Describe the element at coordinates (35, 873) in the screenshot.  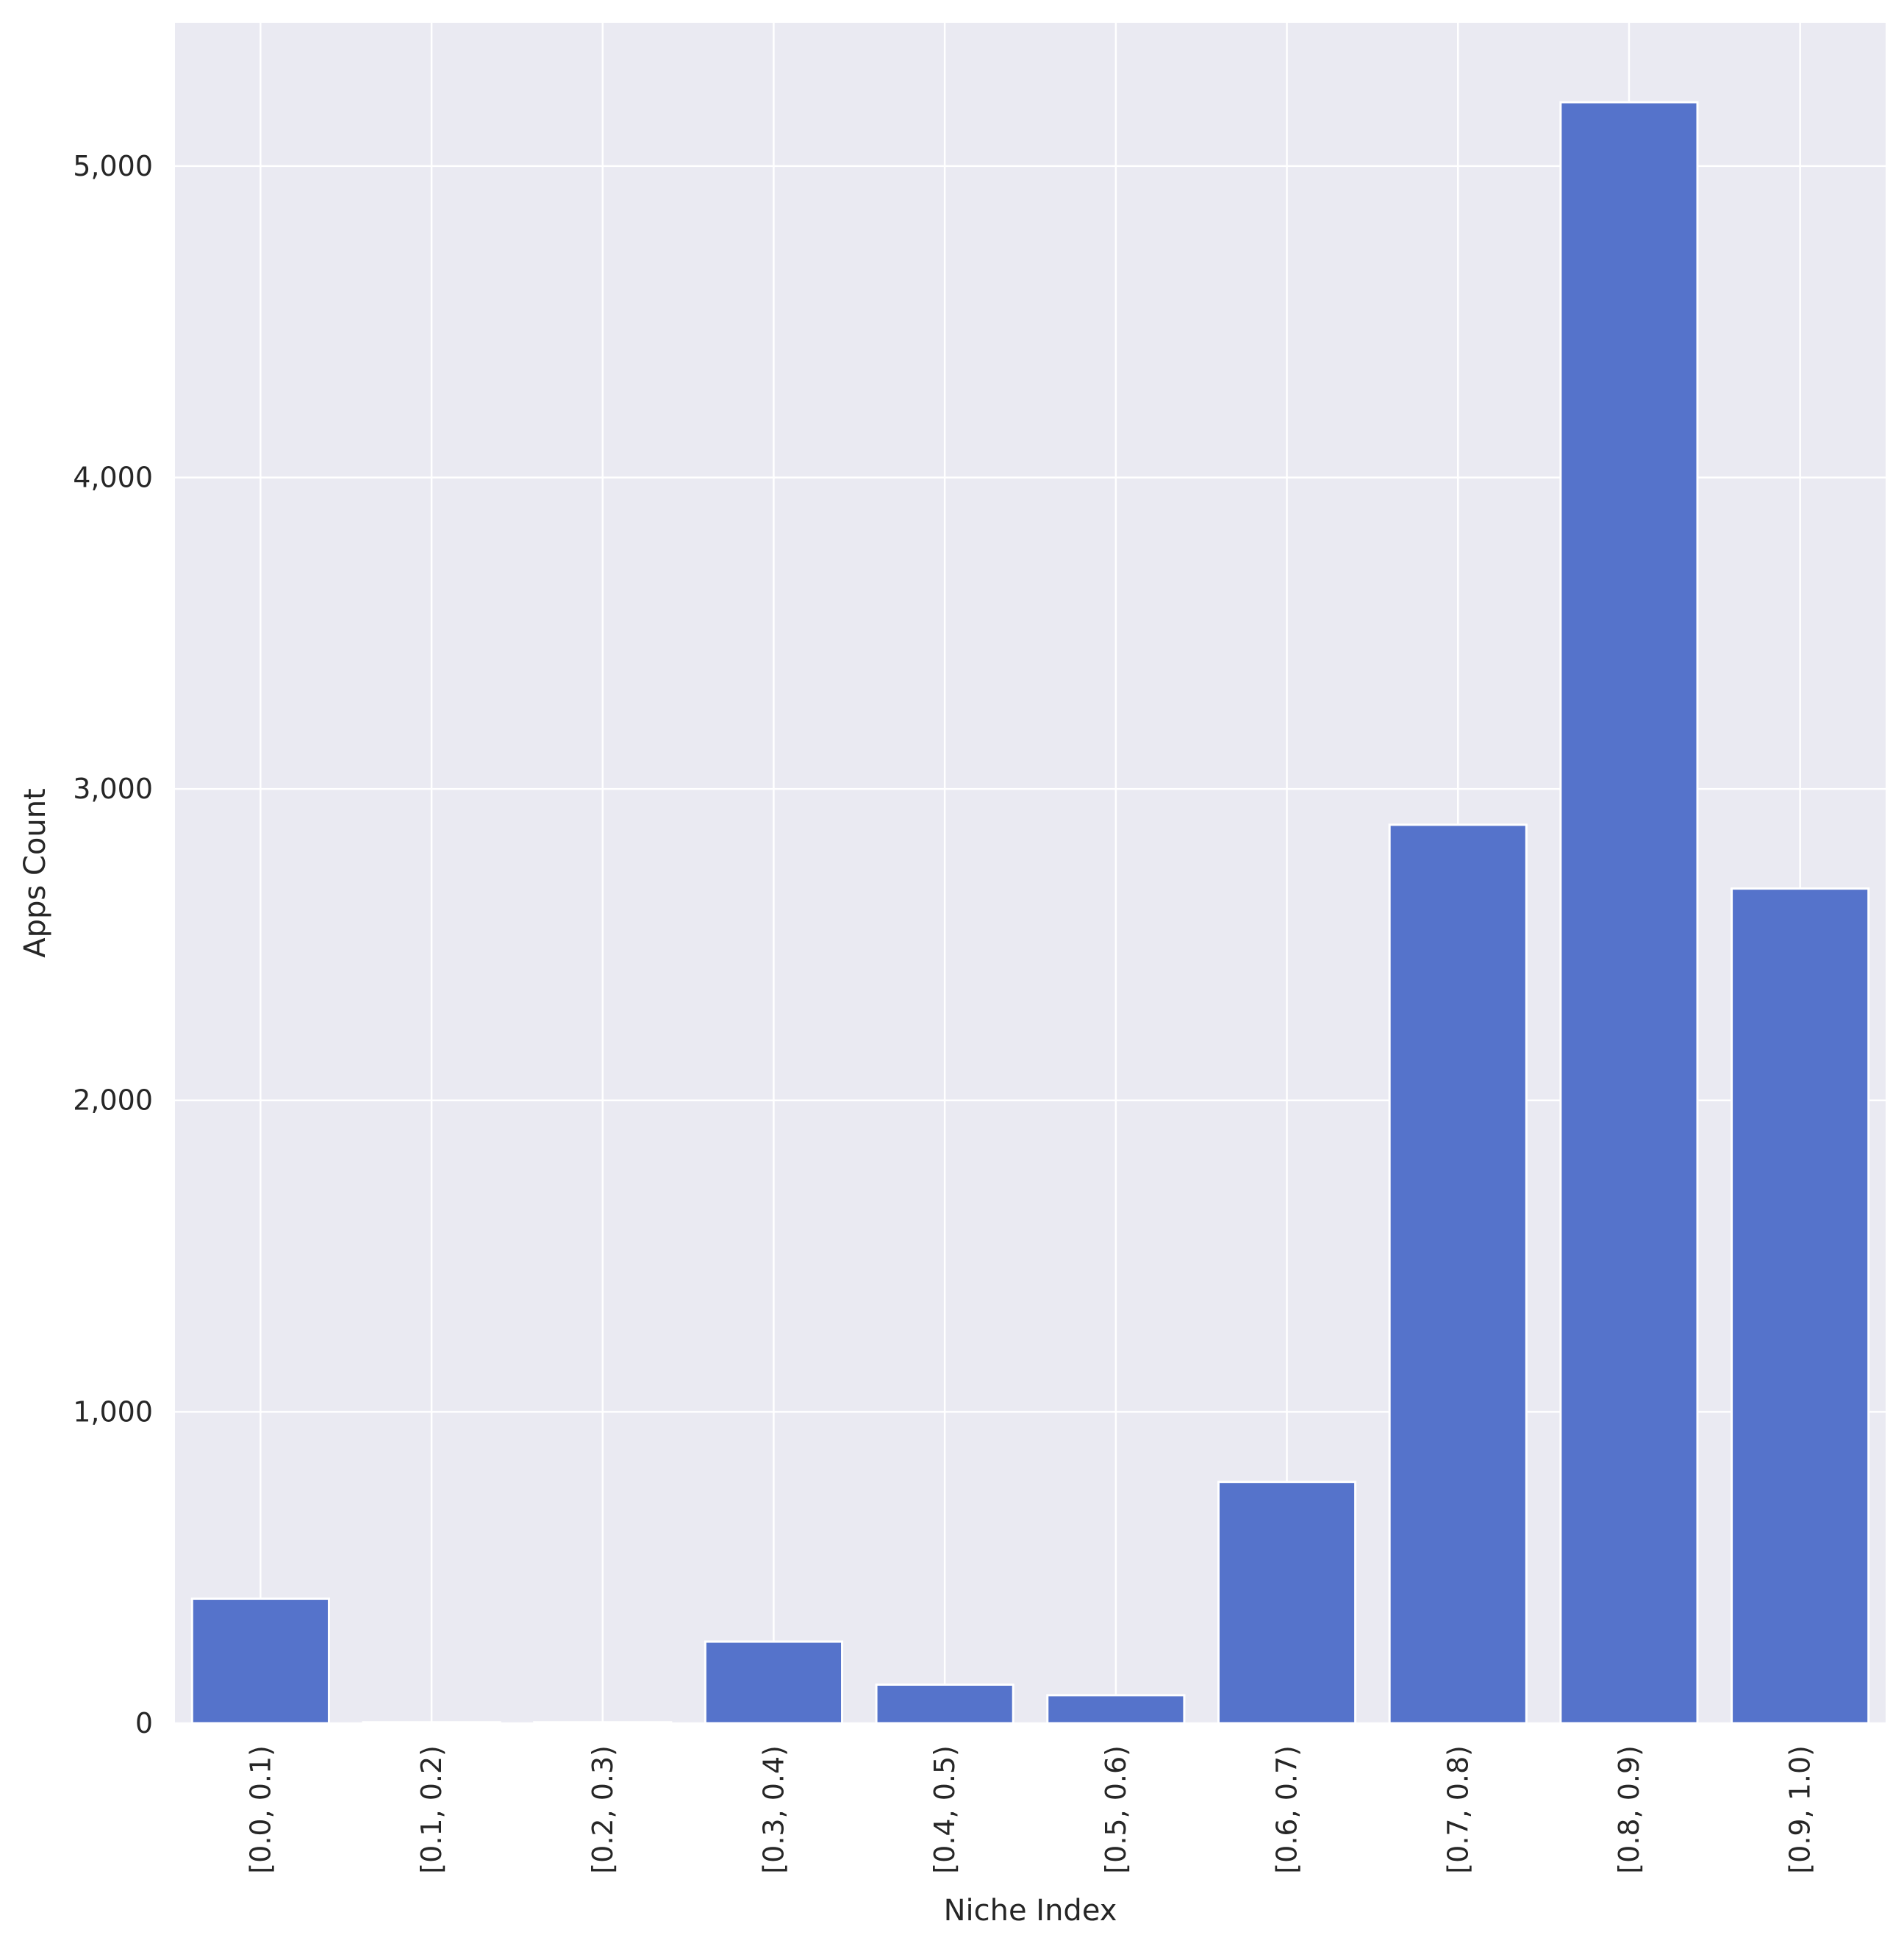
I see `y-axis-label: Apps Count` at that location.